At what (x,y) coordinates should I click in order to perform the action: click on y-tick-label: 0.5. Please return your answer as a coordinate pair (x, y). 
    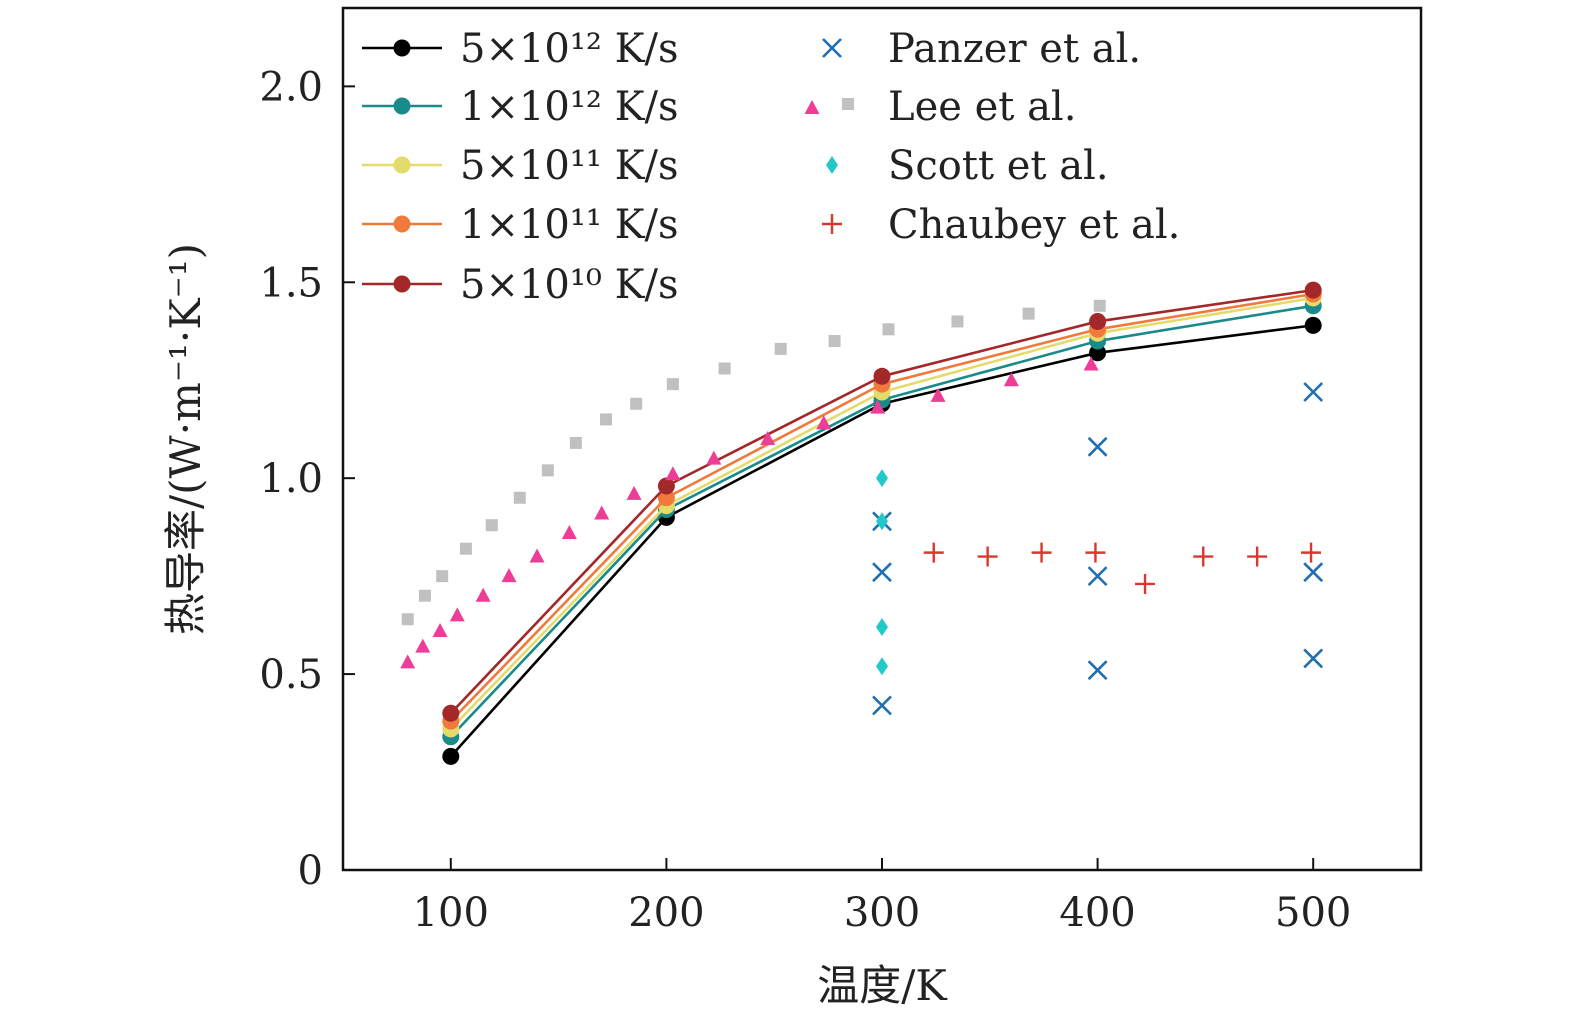
    Looking at the image, I should click on (291, 675).